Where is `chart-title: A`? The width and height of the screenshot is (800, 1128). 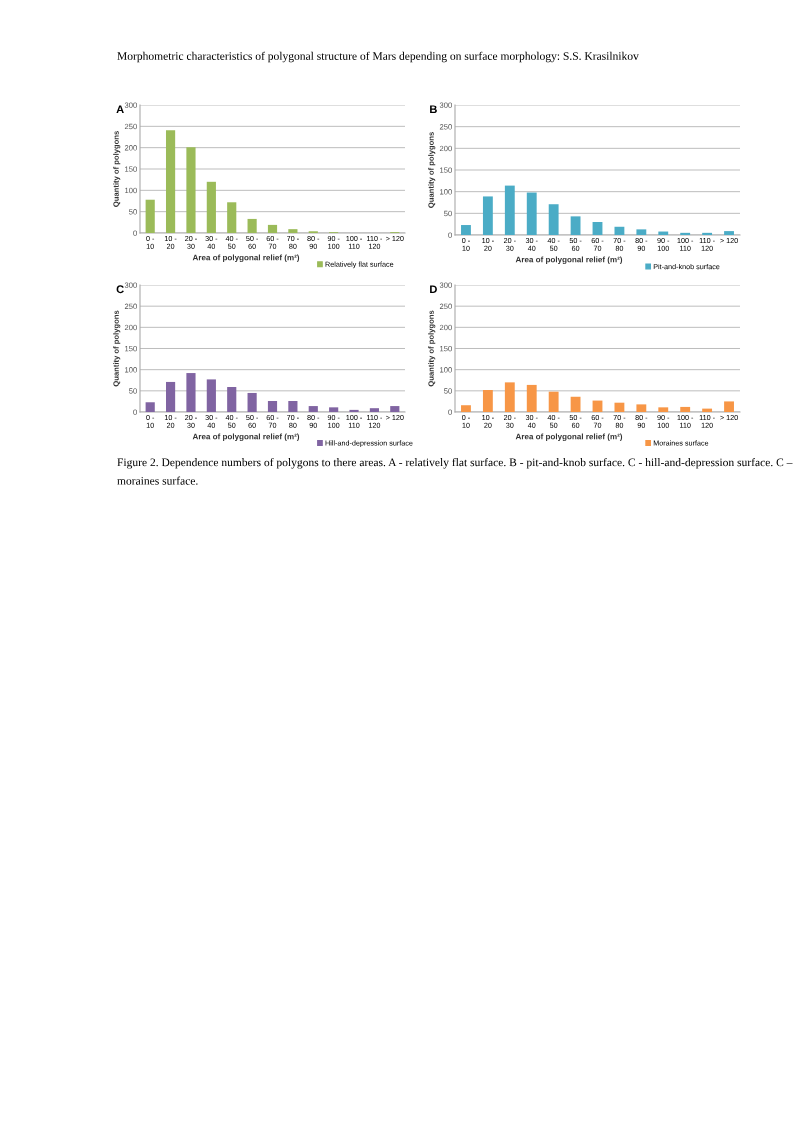
chart-title: A is located at coordinates (120, 109).